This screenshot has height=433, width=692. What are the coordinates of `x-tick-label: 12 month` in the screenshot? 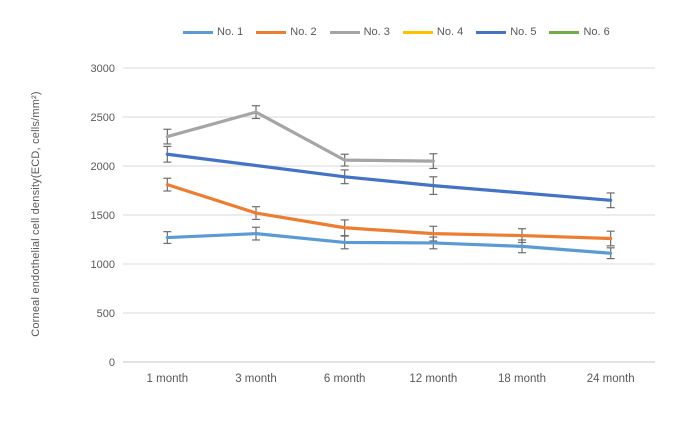 It's located at (433, 379).